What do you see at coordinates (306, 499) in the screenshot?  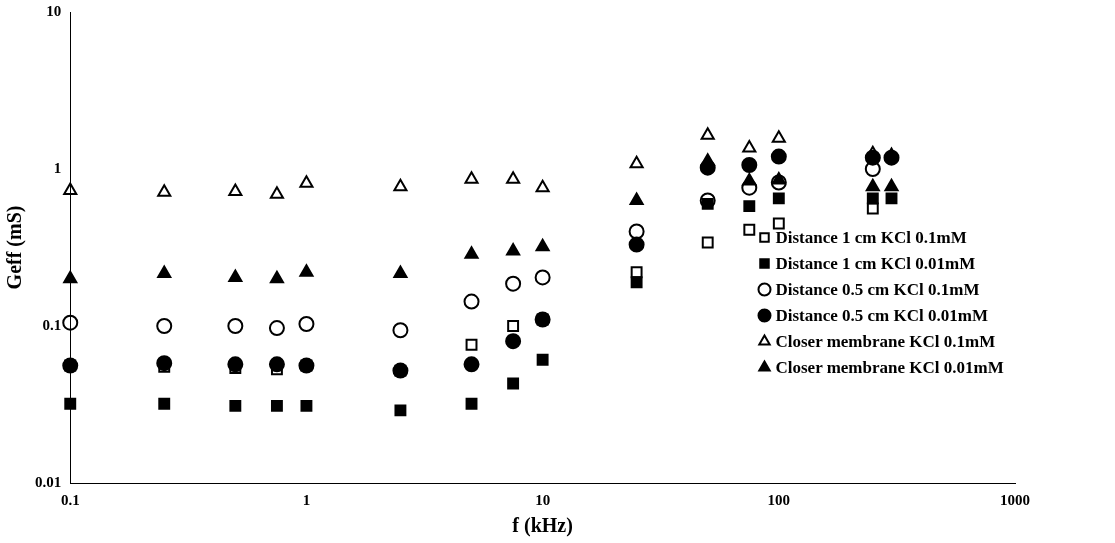 I see `x-tick-label: 1` at bounding box center [306, 499].